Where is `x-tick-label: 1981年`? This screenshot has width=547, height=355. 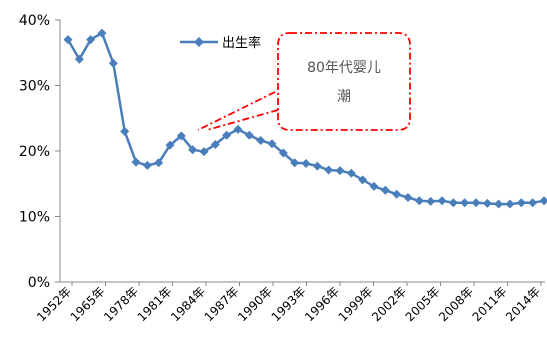
x-tick-label: 1981年 is located at coordinates (155, 304).